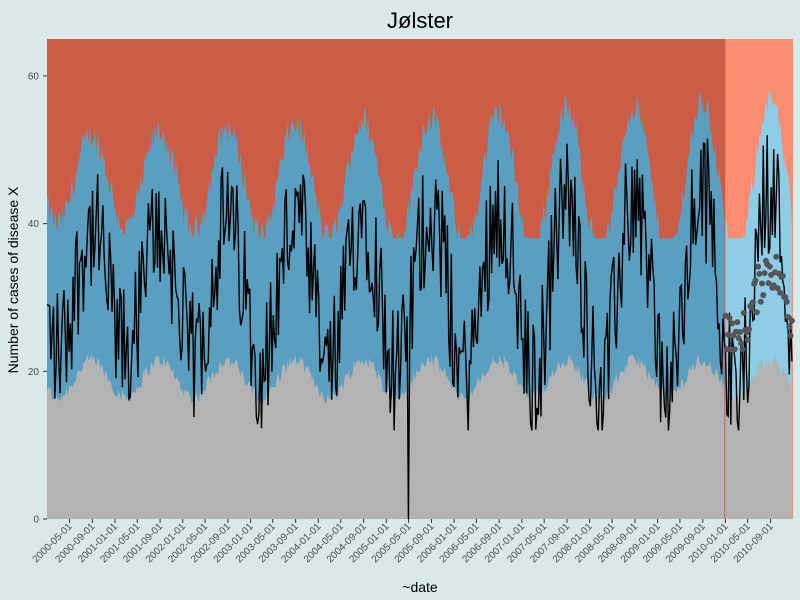 This screenshot has height=600, width=800. What do you see at coordinates (13, 279) in the screenshot?
I see `y-axis-label: Number of cases of disease X` at bounding box center [13, 279].